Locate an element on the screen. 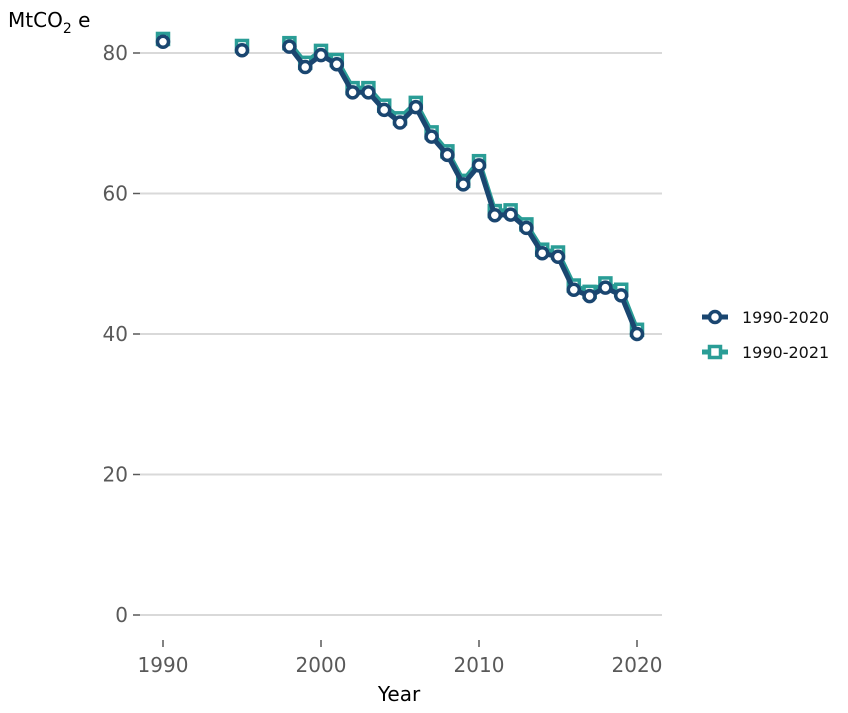 The width and height of the screenshot is (848, 713). legend-marker-1990-2020 is located at coordinates (715, 317).